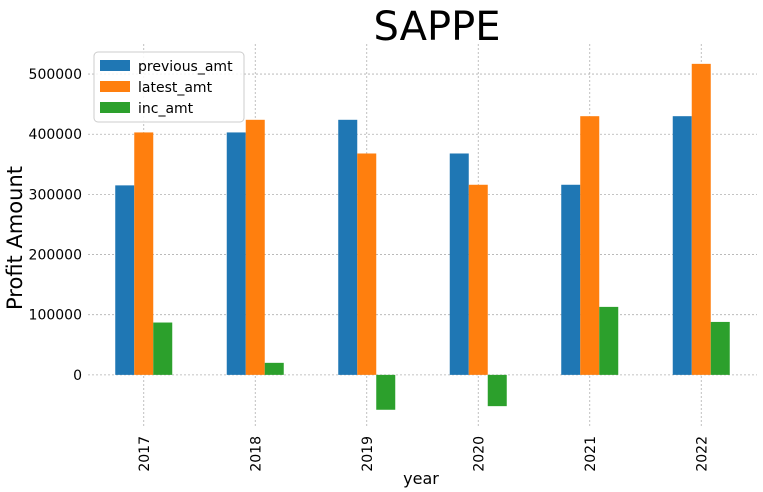 Image resolution: width=763 pixels, height=492 pixels. I want to click on legend-label-previous_amt: previous_amt, so click(185, 67).